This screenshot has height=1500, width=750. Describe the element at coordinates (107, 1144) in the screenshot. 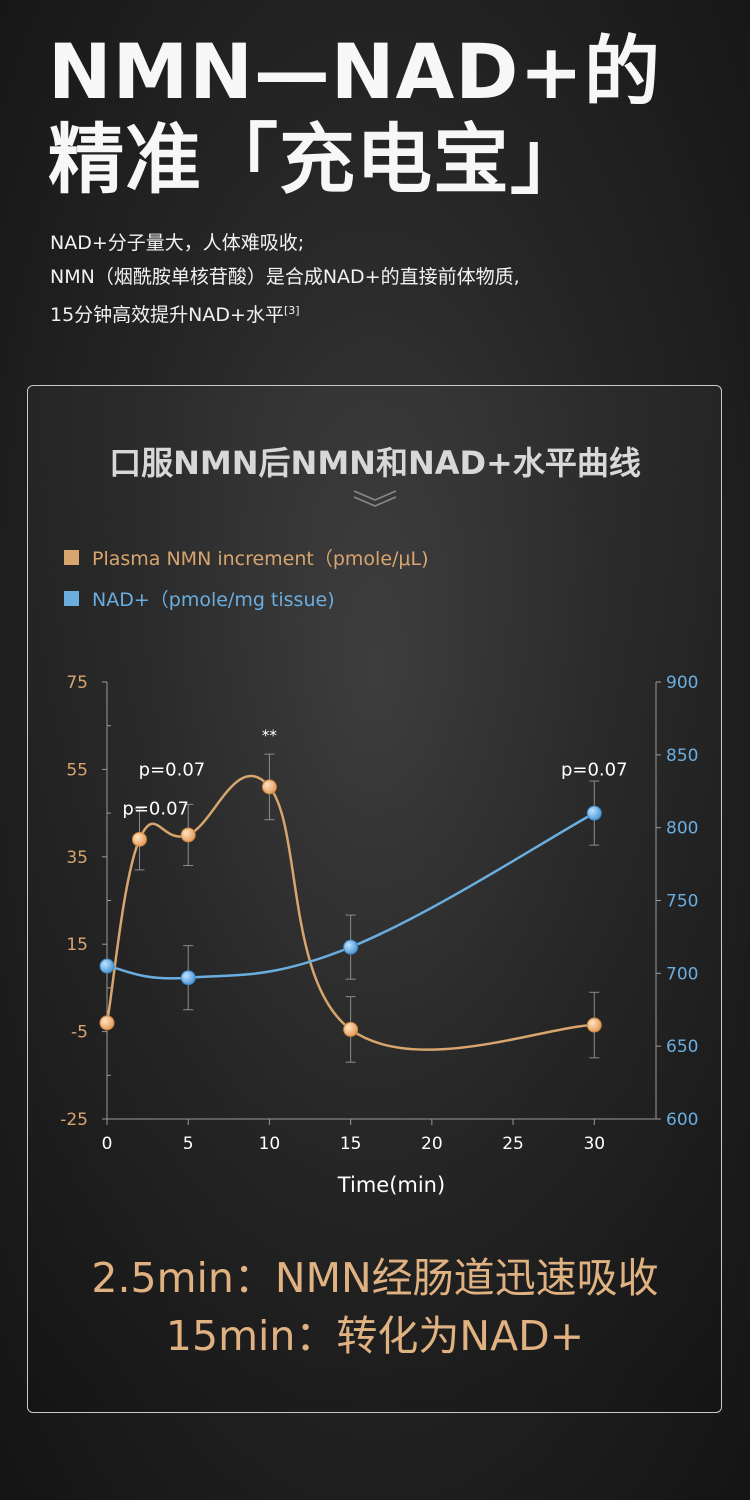

I see `x-tick-label: 0` at that location.